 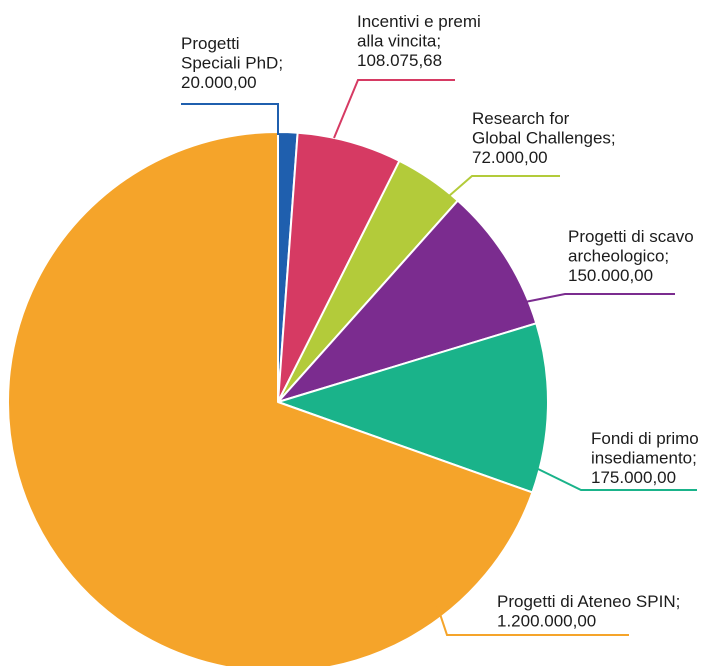 I want to click on leader-line-incentivi-e-premi-alla-vincita, so click(x=394, y=109).